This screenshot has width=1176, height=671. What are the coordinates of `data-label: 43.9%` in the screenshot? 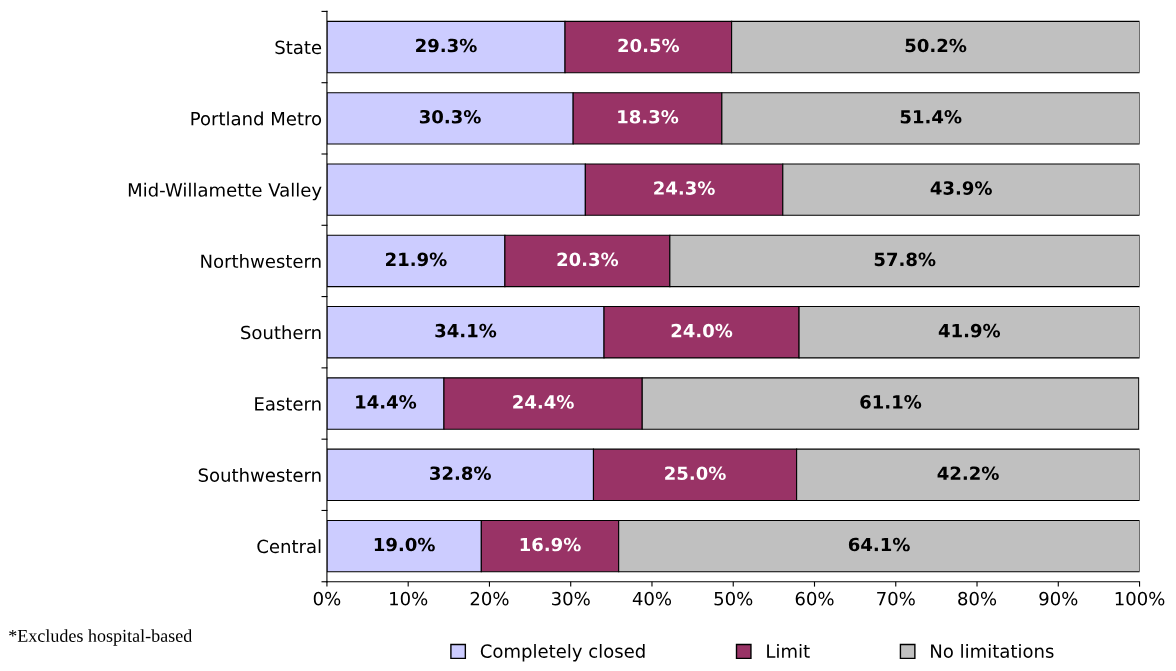 It's located at (961, 188).